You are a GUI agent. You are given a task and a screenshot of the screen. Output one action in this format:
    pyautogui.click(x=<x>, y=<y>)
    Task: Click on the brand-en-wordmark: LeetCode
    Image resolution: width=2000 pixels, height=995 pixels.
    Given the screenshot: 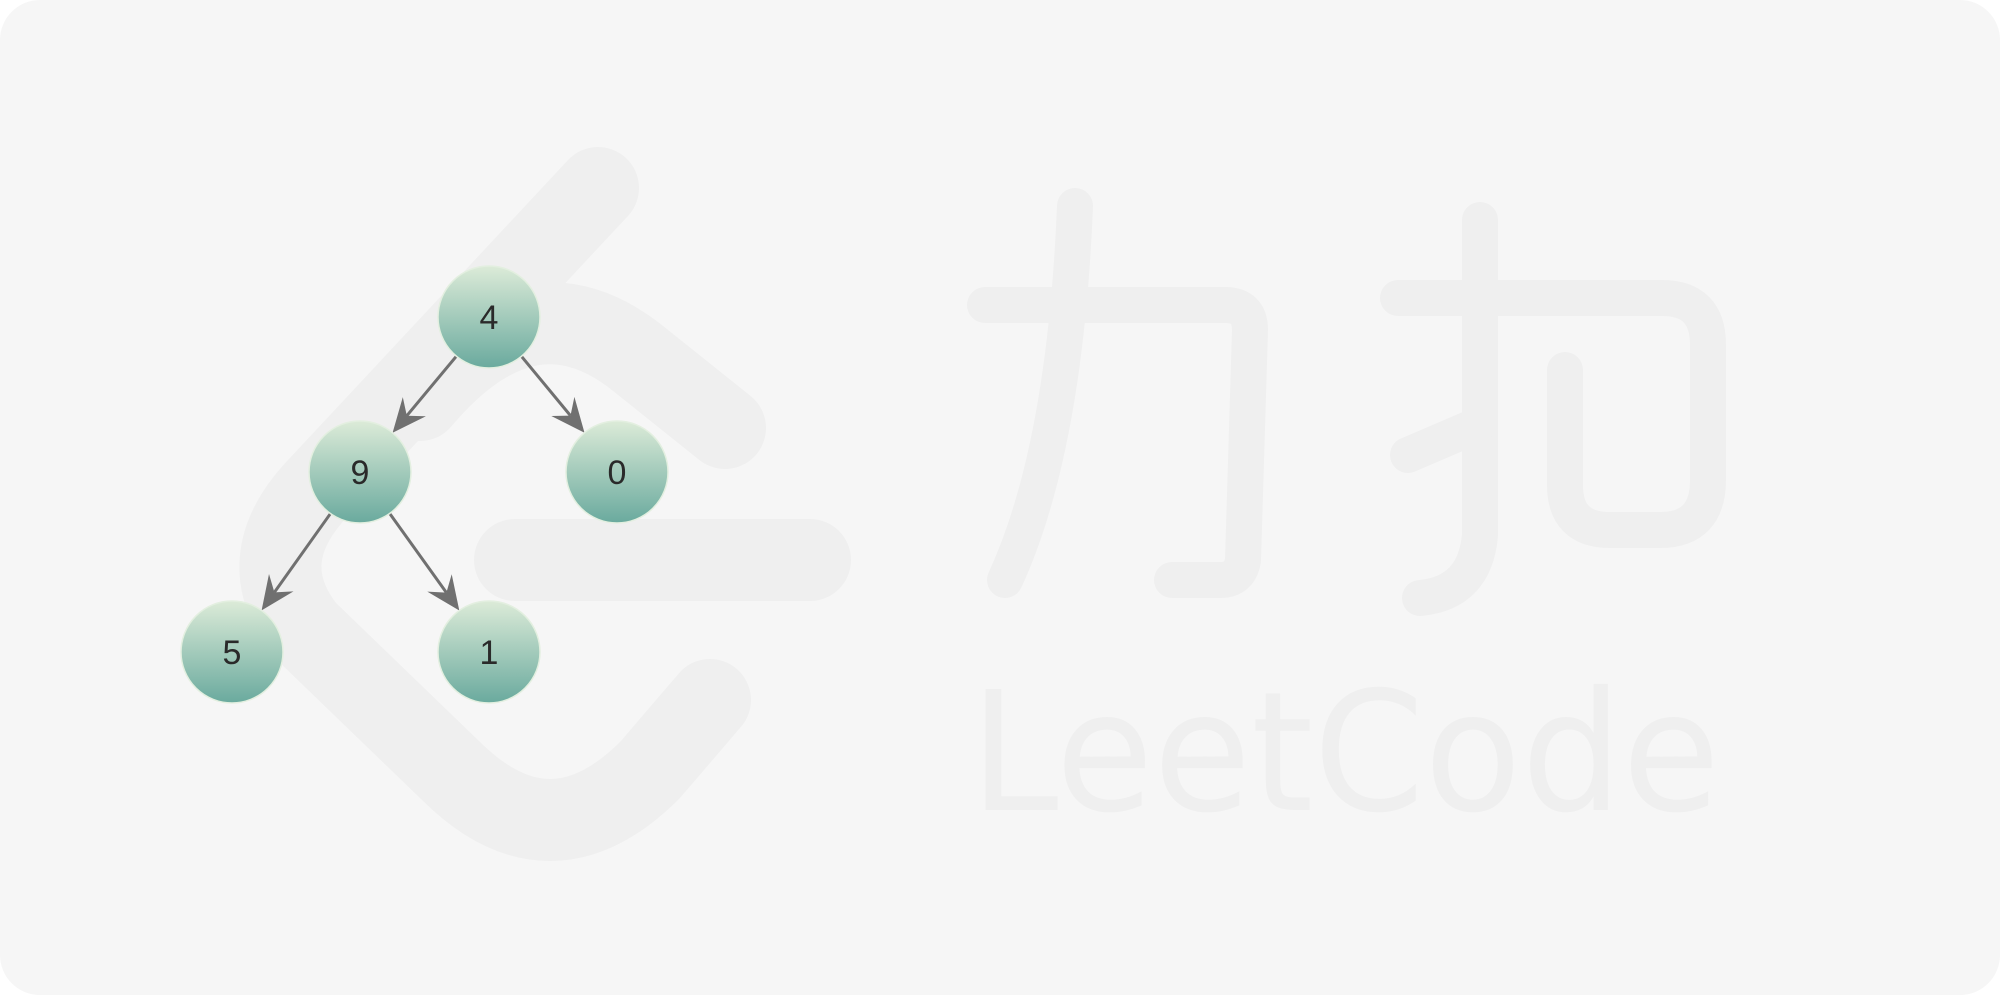 What is the action you would take?
    pyautogui.click(x=1345, y=753)
    